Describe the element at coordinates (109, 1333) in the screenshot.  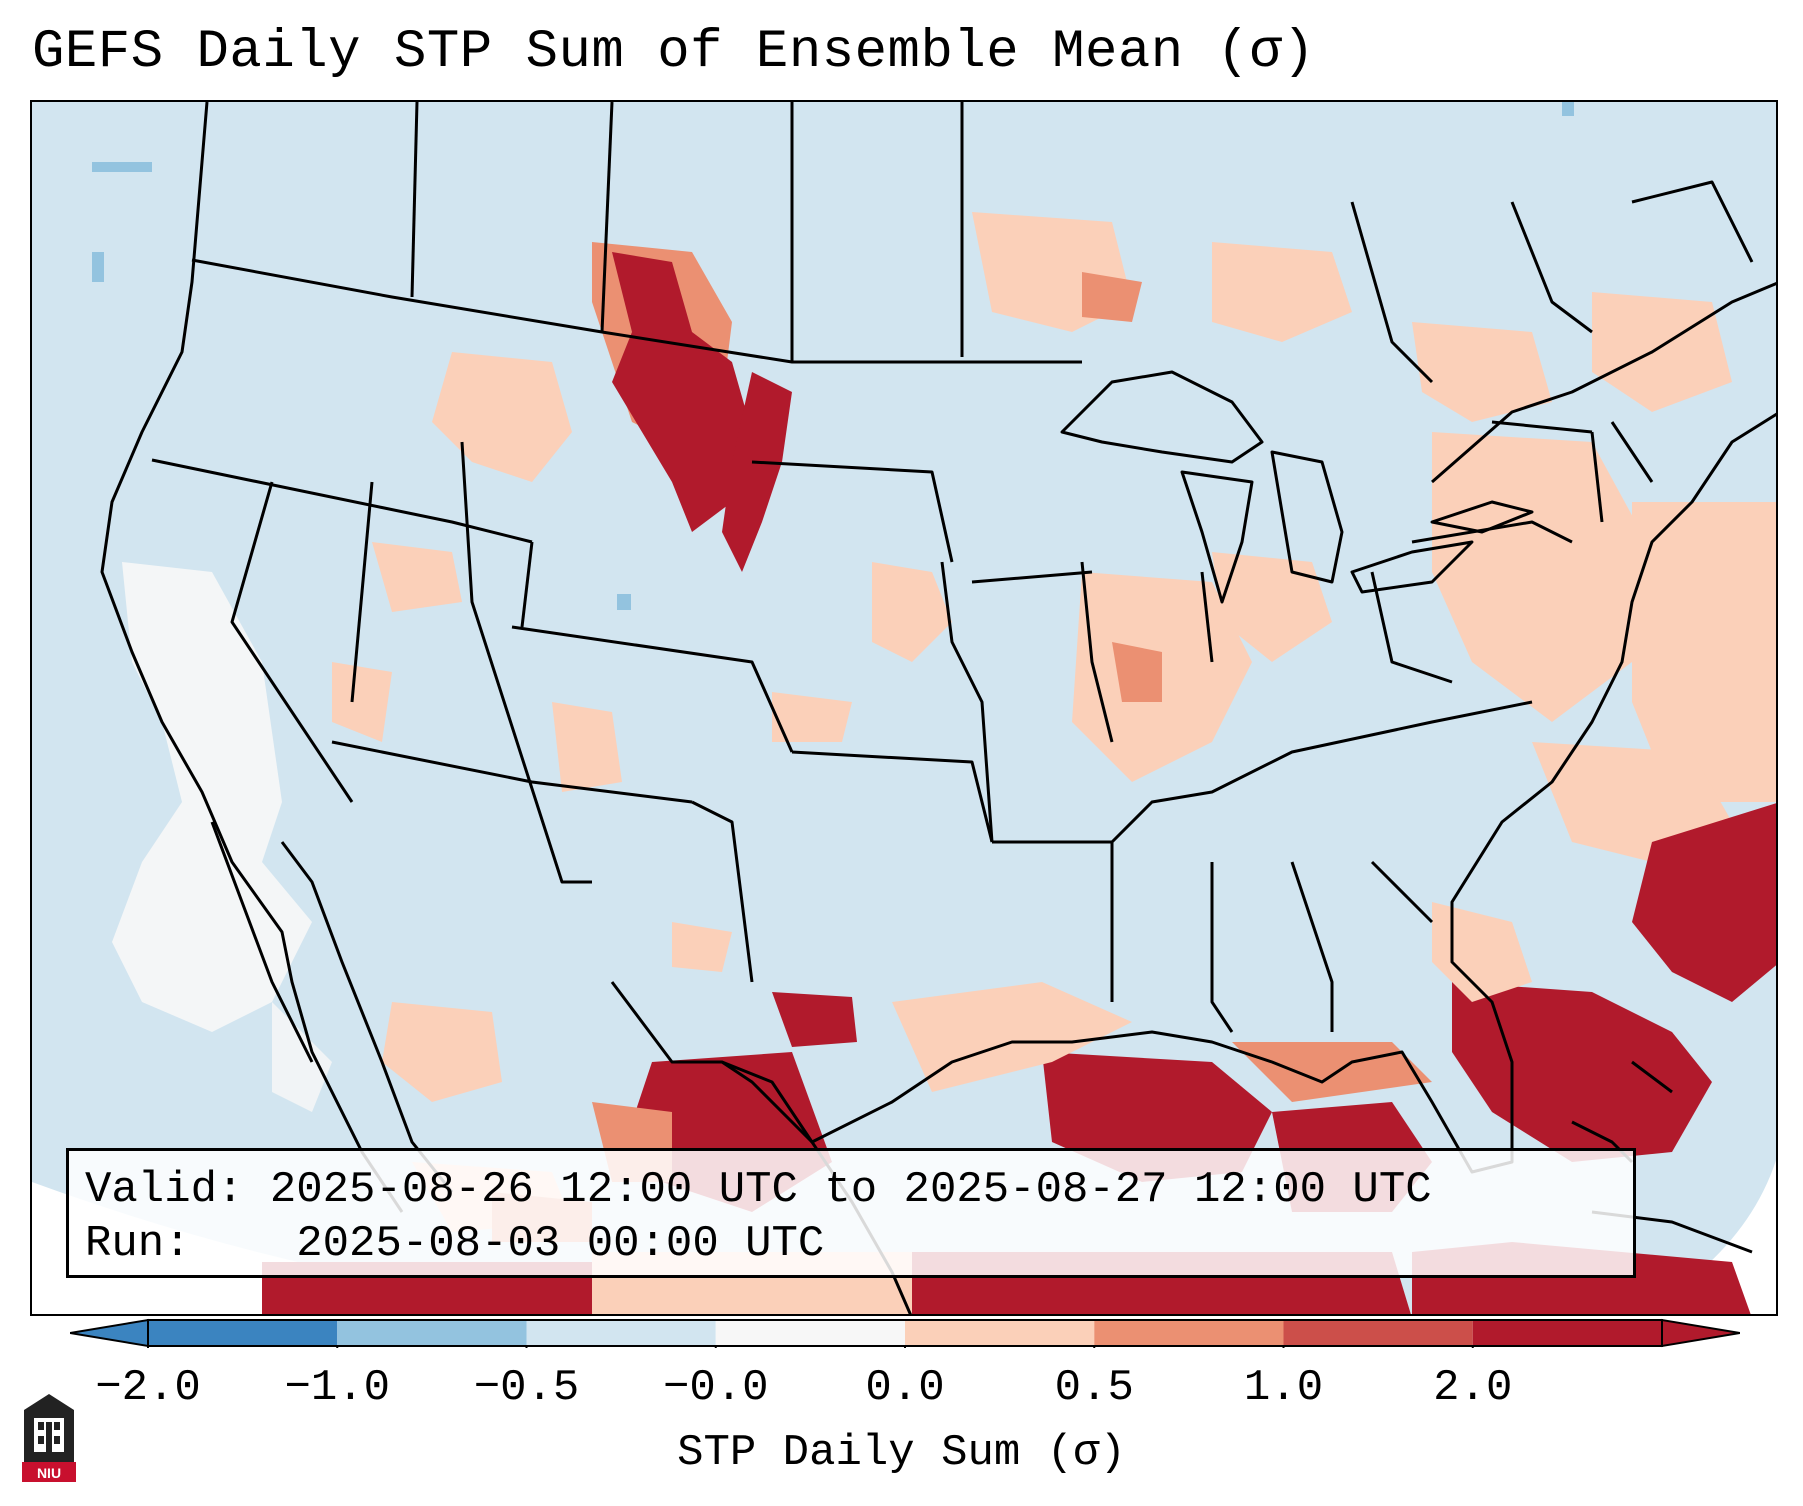
I see `colorbar-extend-min` at that location.